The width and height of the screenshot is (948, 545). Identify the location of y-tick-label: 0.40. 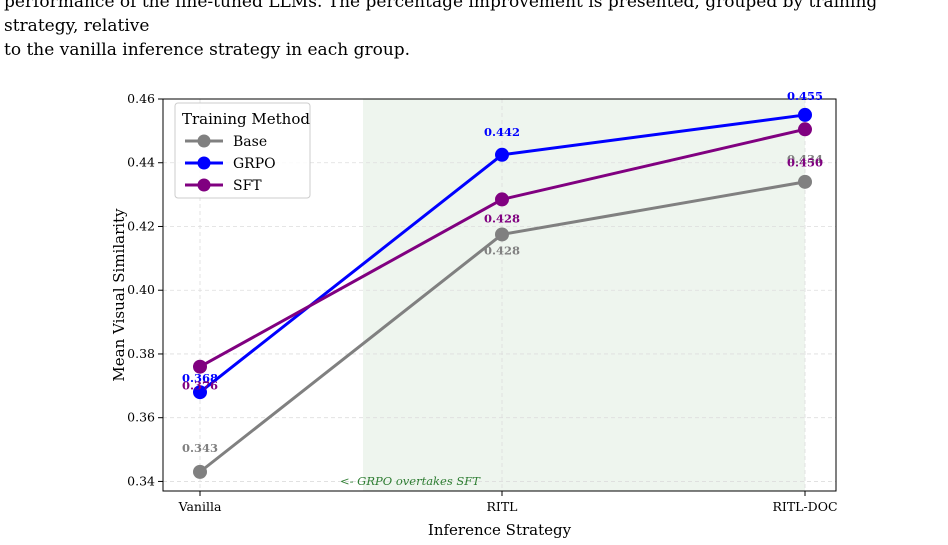
(141, 289).